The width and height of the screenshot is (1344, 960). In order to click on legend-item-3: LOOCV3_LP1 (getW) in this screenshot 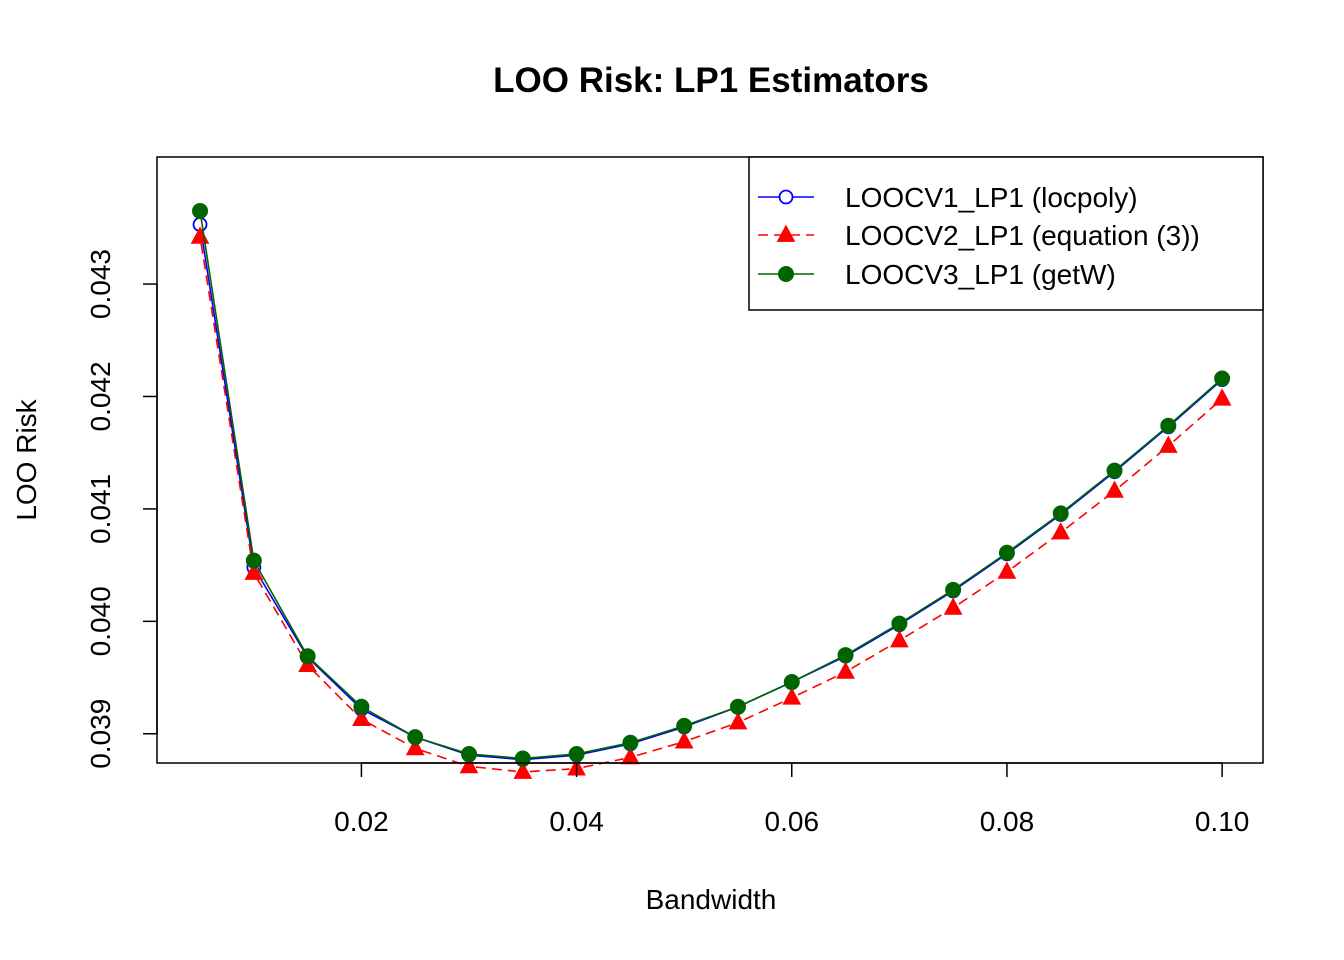, I will do `click(937, 274)`.